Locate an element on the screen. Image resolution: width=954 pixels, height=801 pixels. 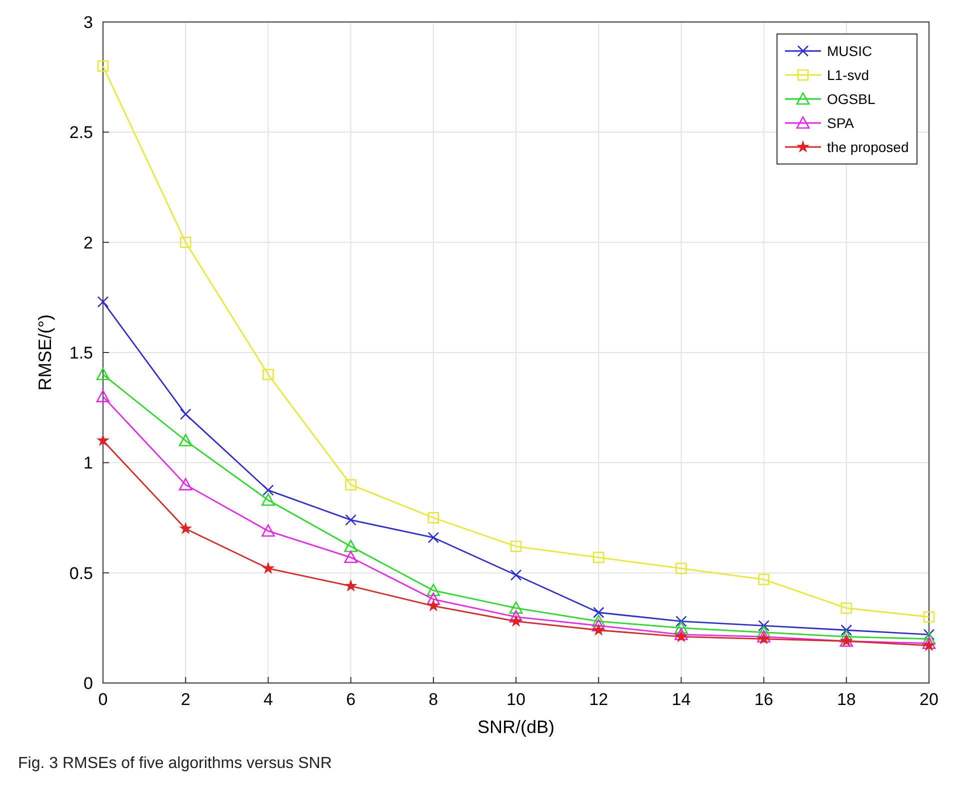
x-tick-label: 12 is located at coordinates (598, 699).